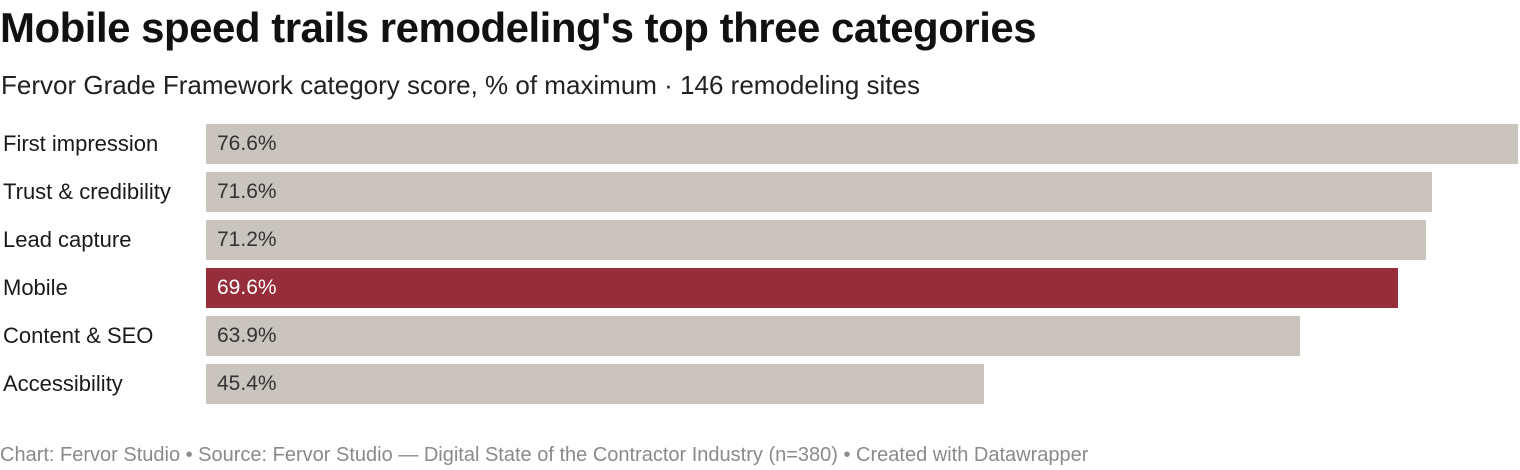 Image resolution: width=1520 pixels, height=470 pixels. What do you see at coordinates (247, 287) in the screenshot?
I see `value-label-mobile: 69.6%` at bounding box center [247, 287].